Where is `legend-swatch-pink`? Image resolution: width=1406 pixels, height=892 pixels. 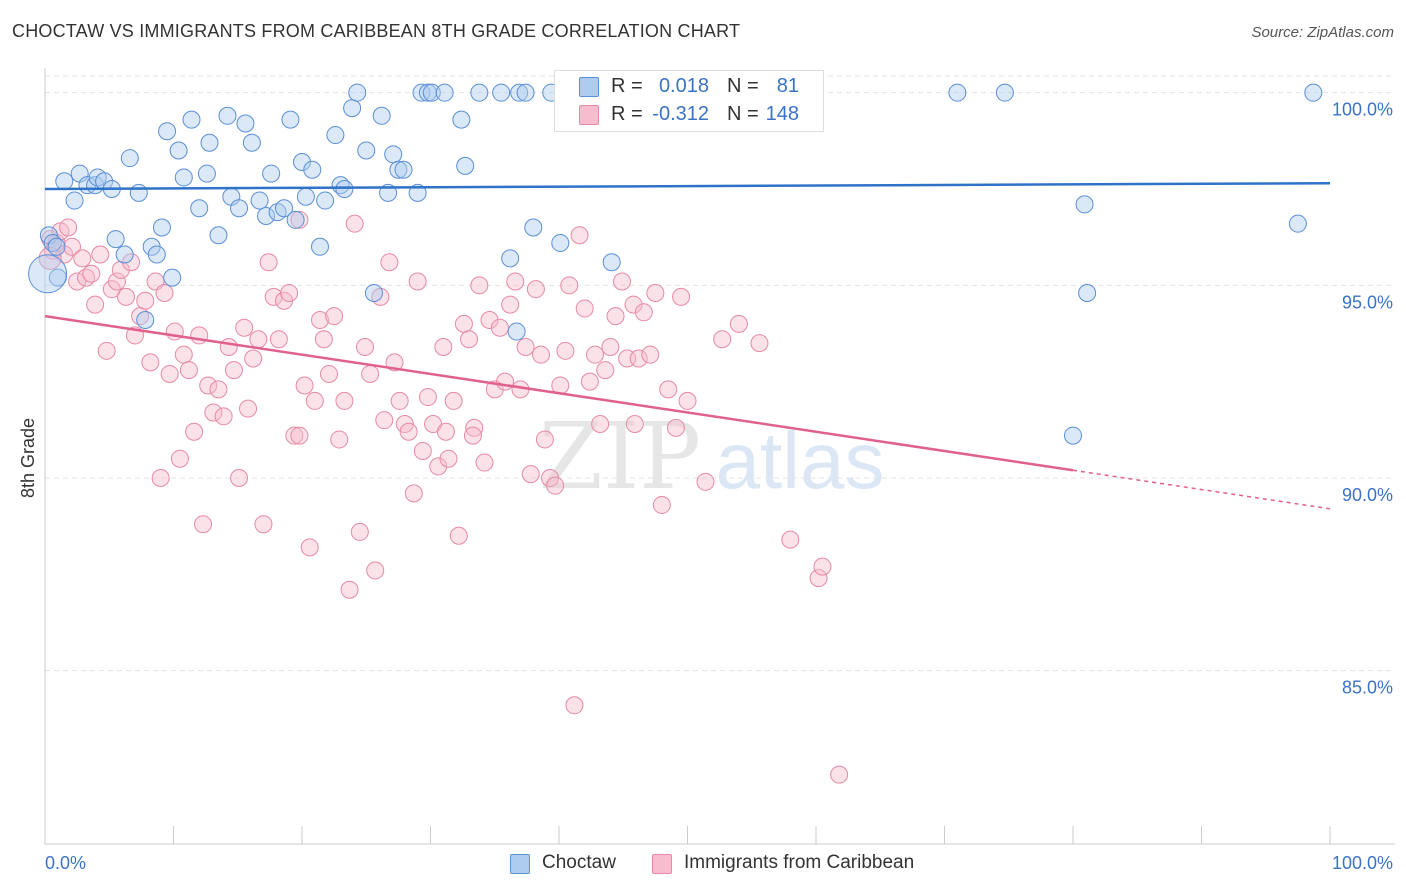
legend-swatch-pink is located at coordinates (589, 115).